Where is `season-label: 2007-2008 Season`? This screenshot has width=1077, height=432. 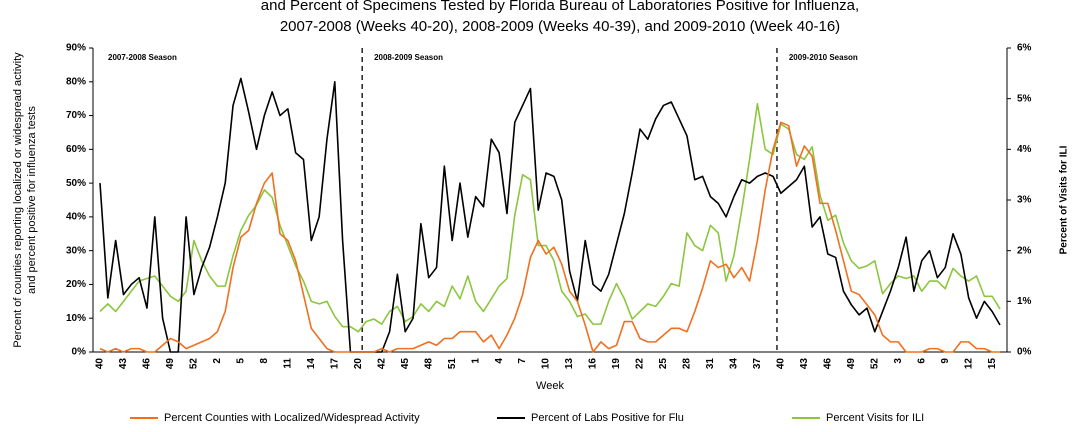 season-label: 2007-2008 Season is located at coordinates (142, 57).